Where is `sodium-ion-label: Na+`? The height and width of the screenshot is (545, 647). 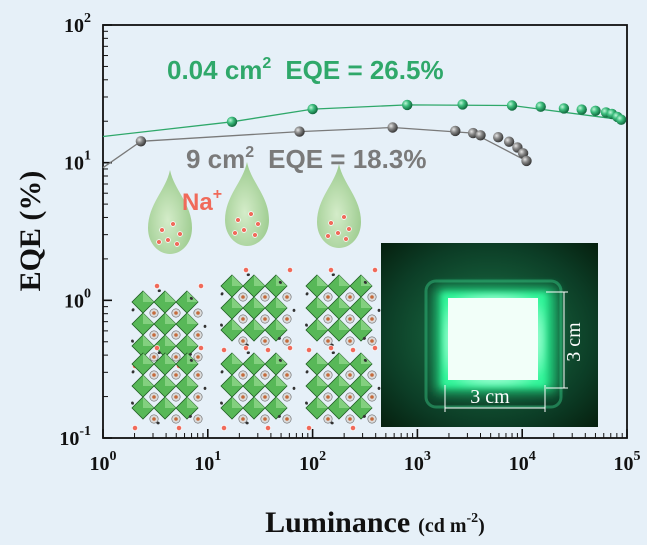
sodium-ion-label: Na+ is located at coordinates (202, 201).